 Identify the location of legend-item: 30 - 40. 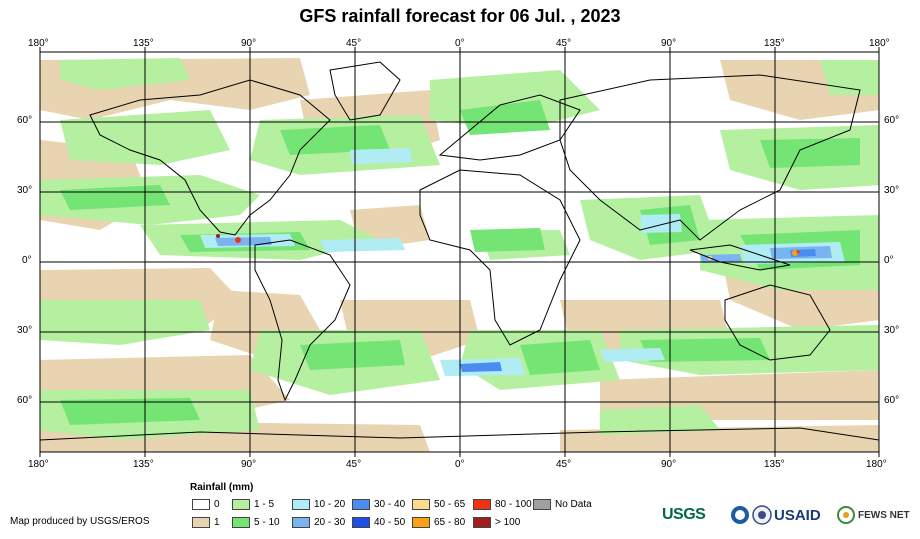
(378, 504).